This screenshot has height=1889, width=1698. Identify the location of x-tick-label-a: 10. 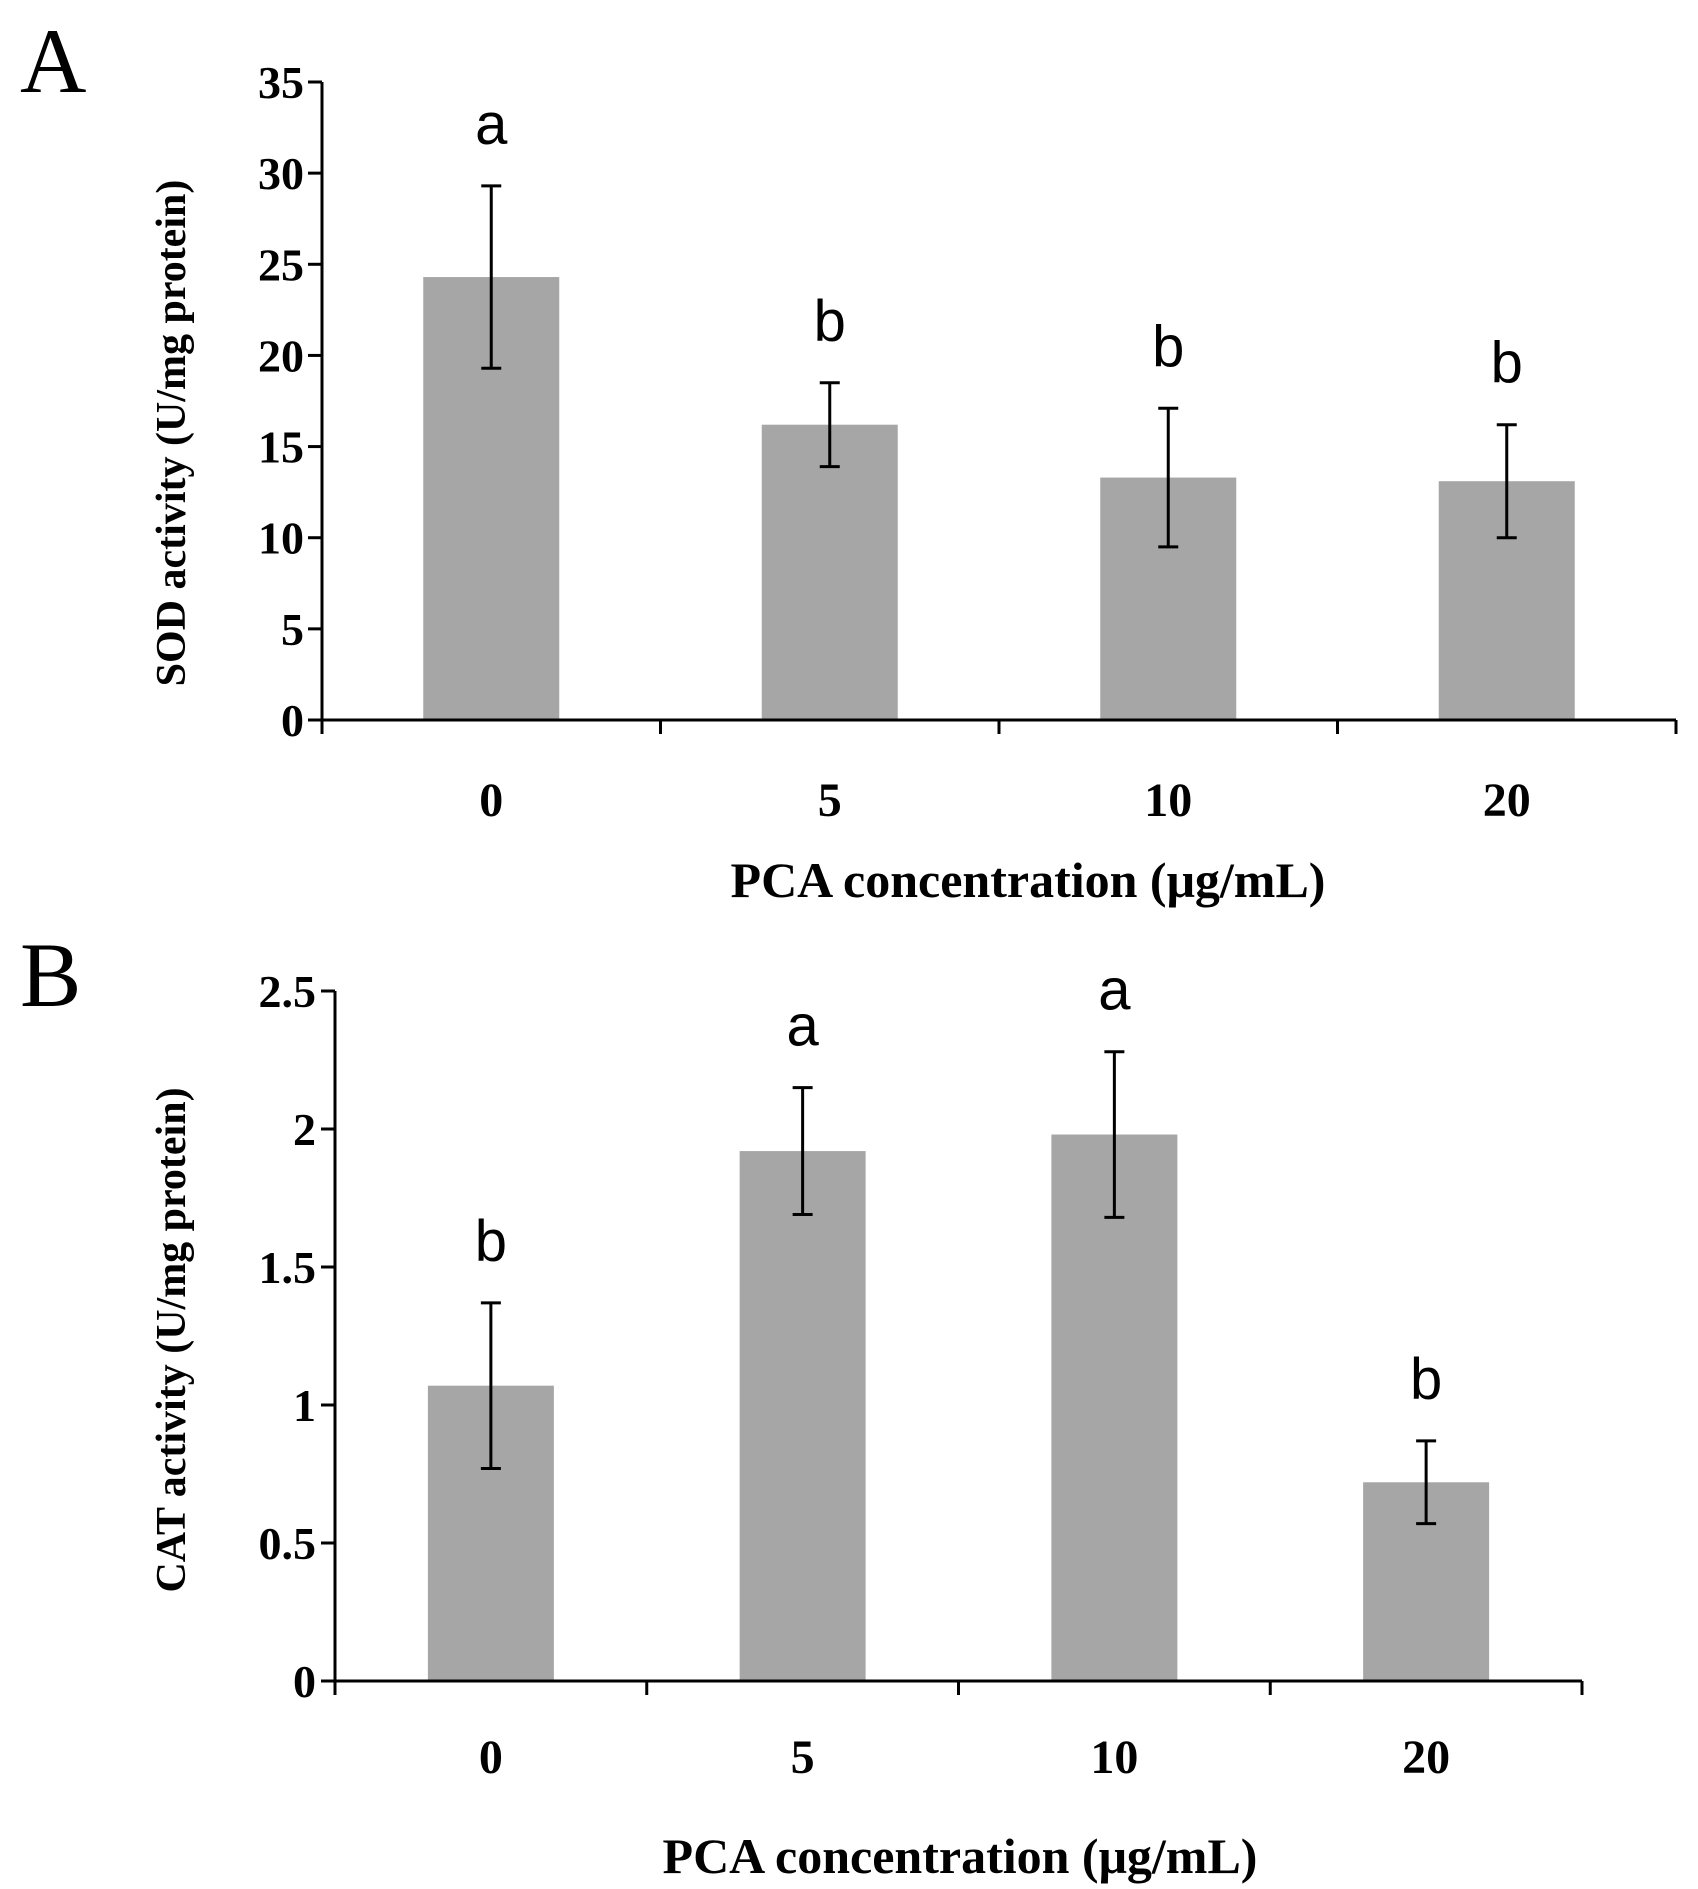
(1168, 800).